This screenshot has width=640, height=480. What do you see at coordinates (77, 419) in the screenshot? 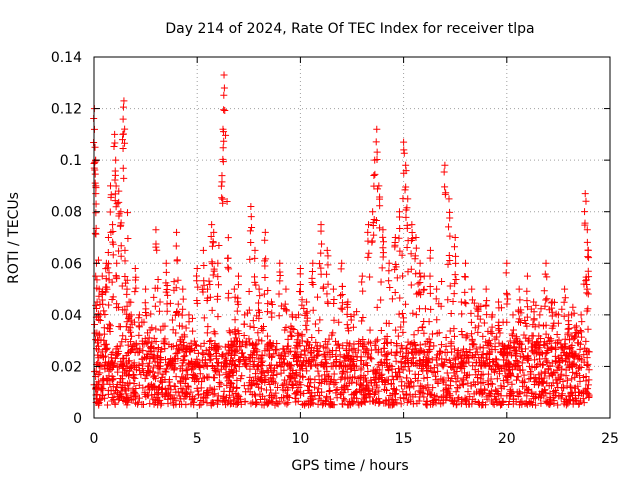
I see `y-tick-label: 0` at bounding box center [77, 419].